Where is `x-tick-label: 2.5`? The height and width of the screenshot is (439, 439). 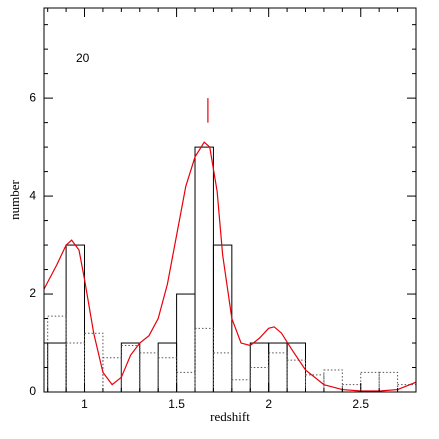
x-tick-label: 2.5 is located at coordinates (360, 404).